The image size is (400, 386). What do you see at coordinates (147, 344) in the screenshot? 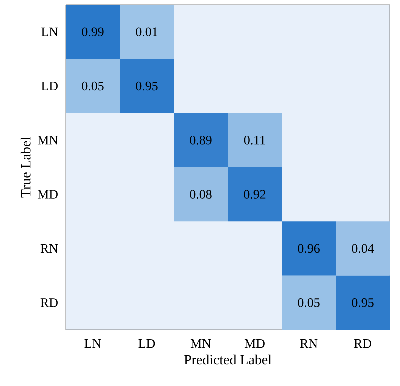
I see `x-tick-label: LD` at bounding box center [147, 344].